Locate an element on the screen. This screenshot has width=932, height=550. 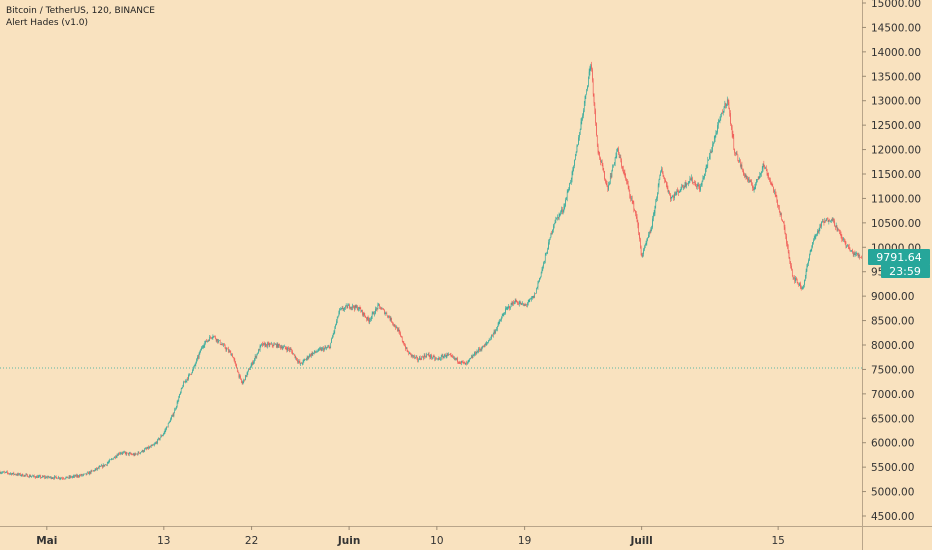
symbol-title: Bitcoin / TetherUS, 120, BINANCE is located at coordinates (80, 11).